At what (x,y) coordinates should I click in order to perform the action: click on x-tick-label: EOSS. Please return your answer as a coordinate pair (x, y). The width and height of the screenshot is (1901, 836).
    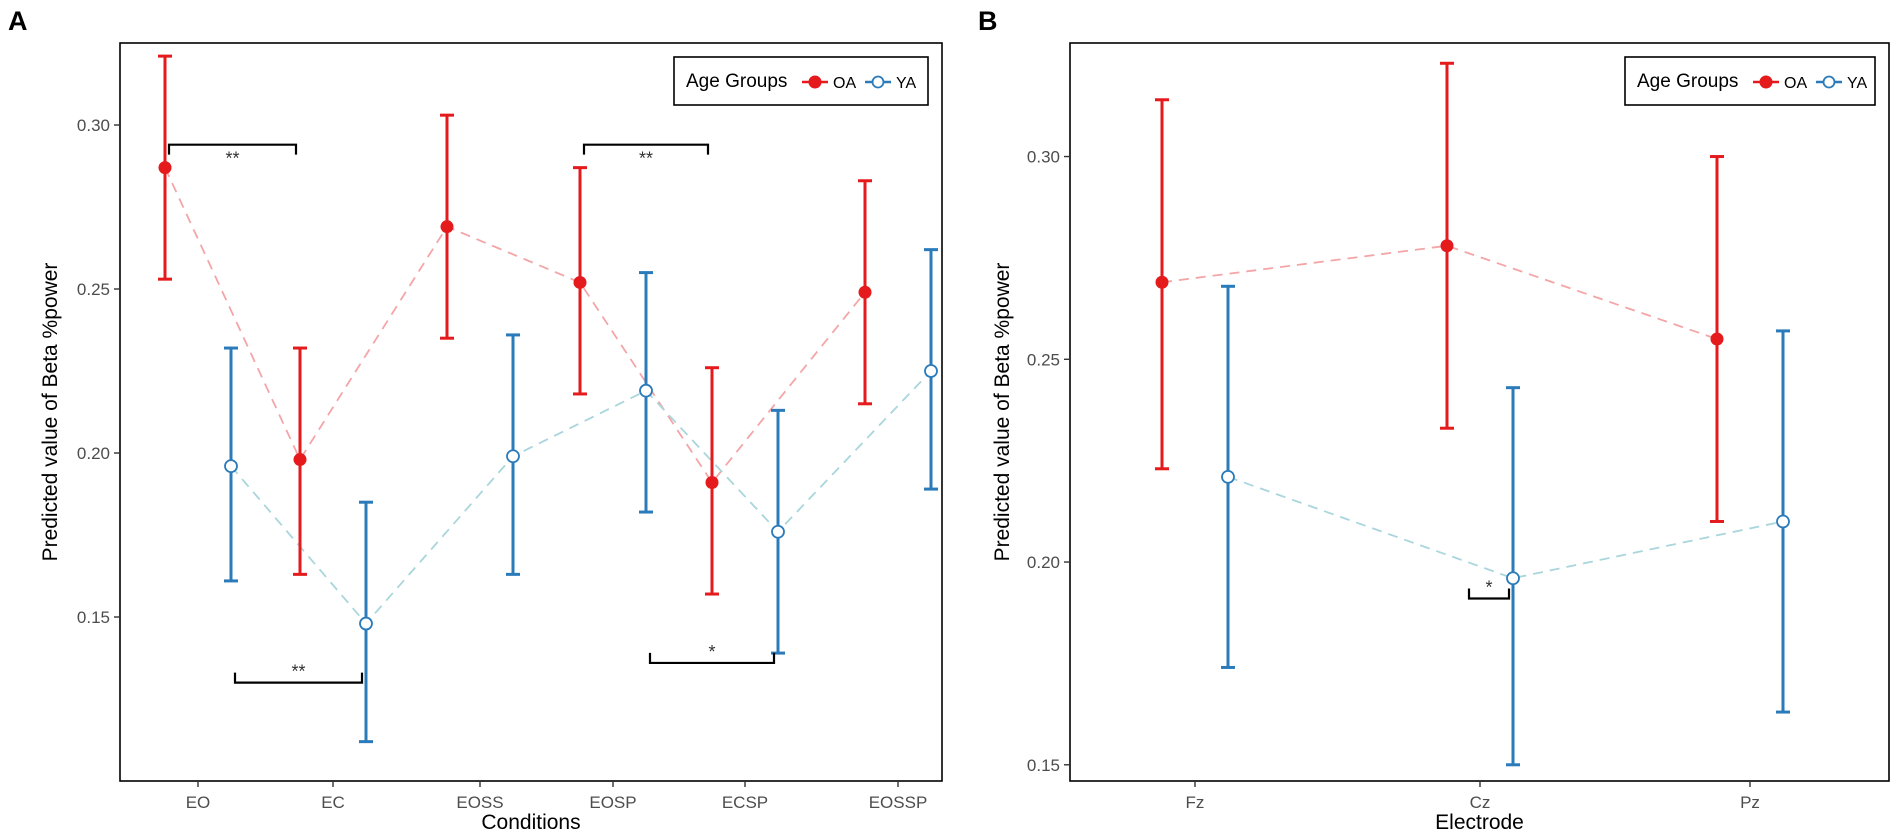
    Looking at the image, I should click on (479, 802).